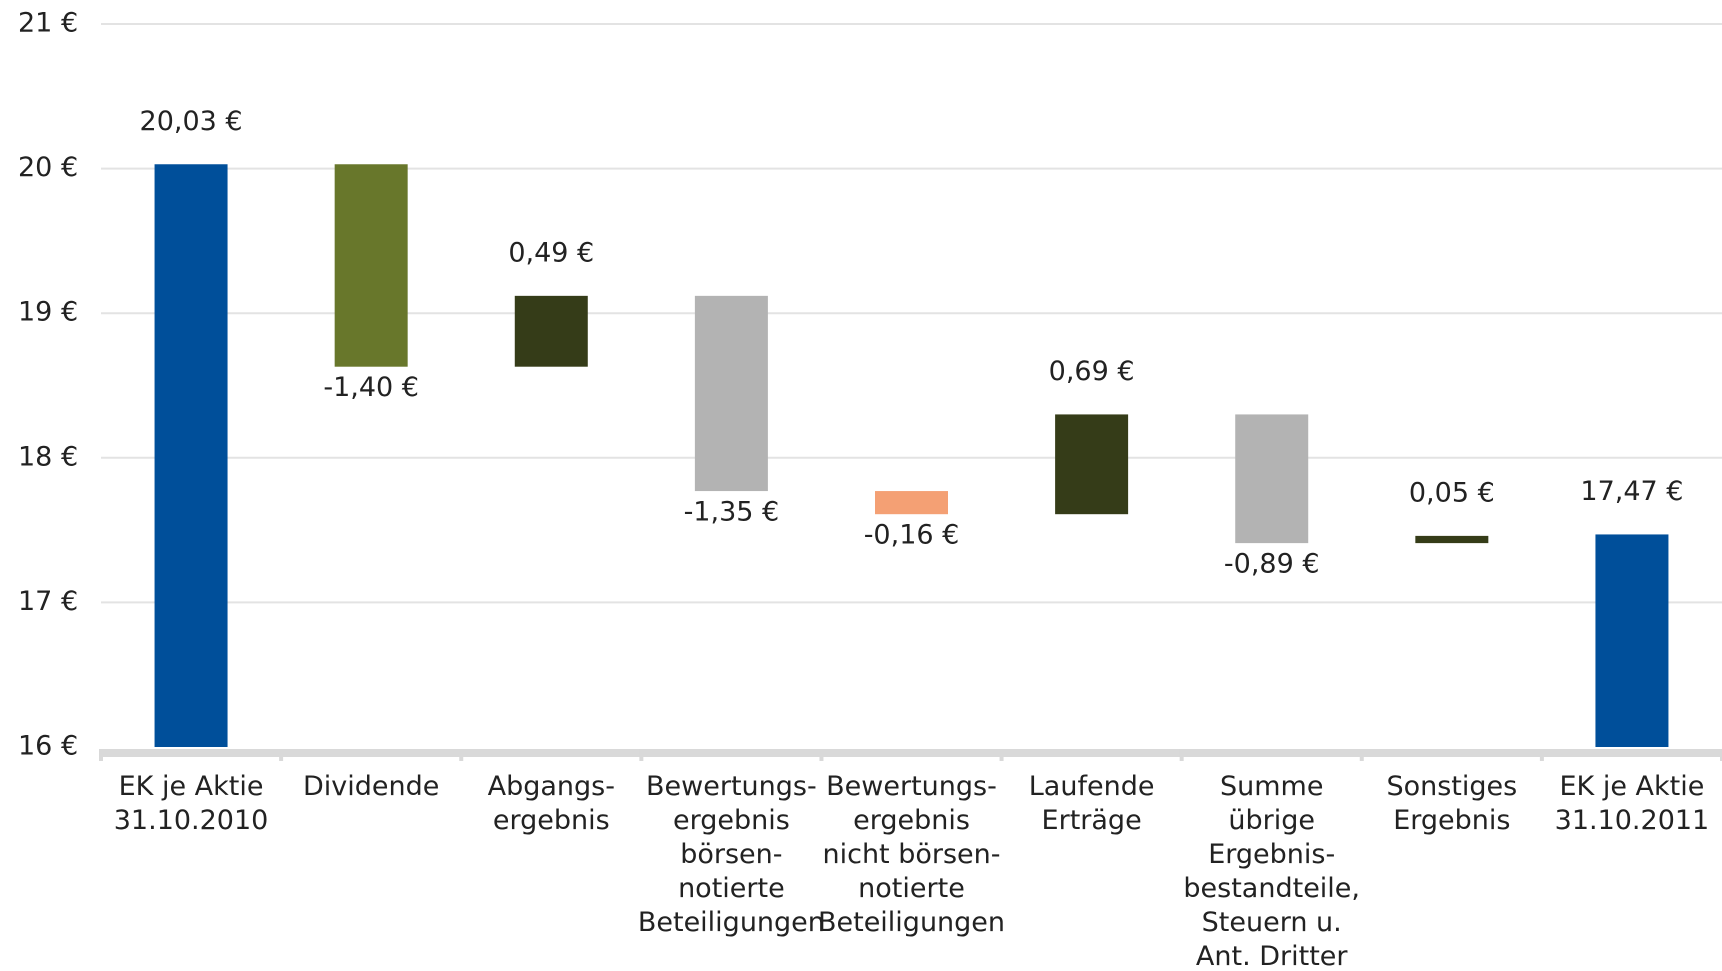  What do you see at coordinates (1451, 820) in the screenshot?
I see `x-tick-label-line: Ergebnis` at bounding box center [1451, 820].